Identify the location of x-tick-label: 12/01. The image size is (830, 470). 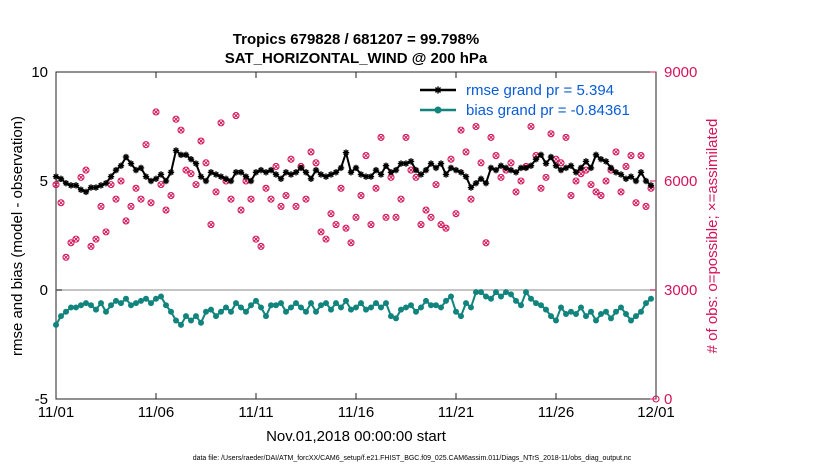
(656, 412).